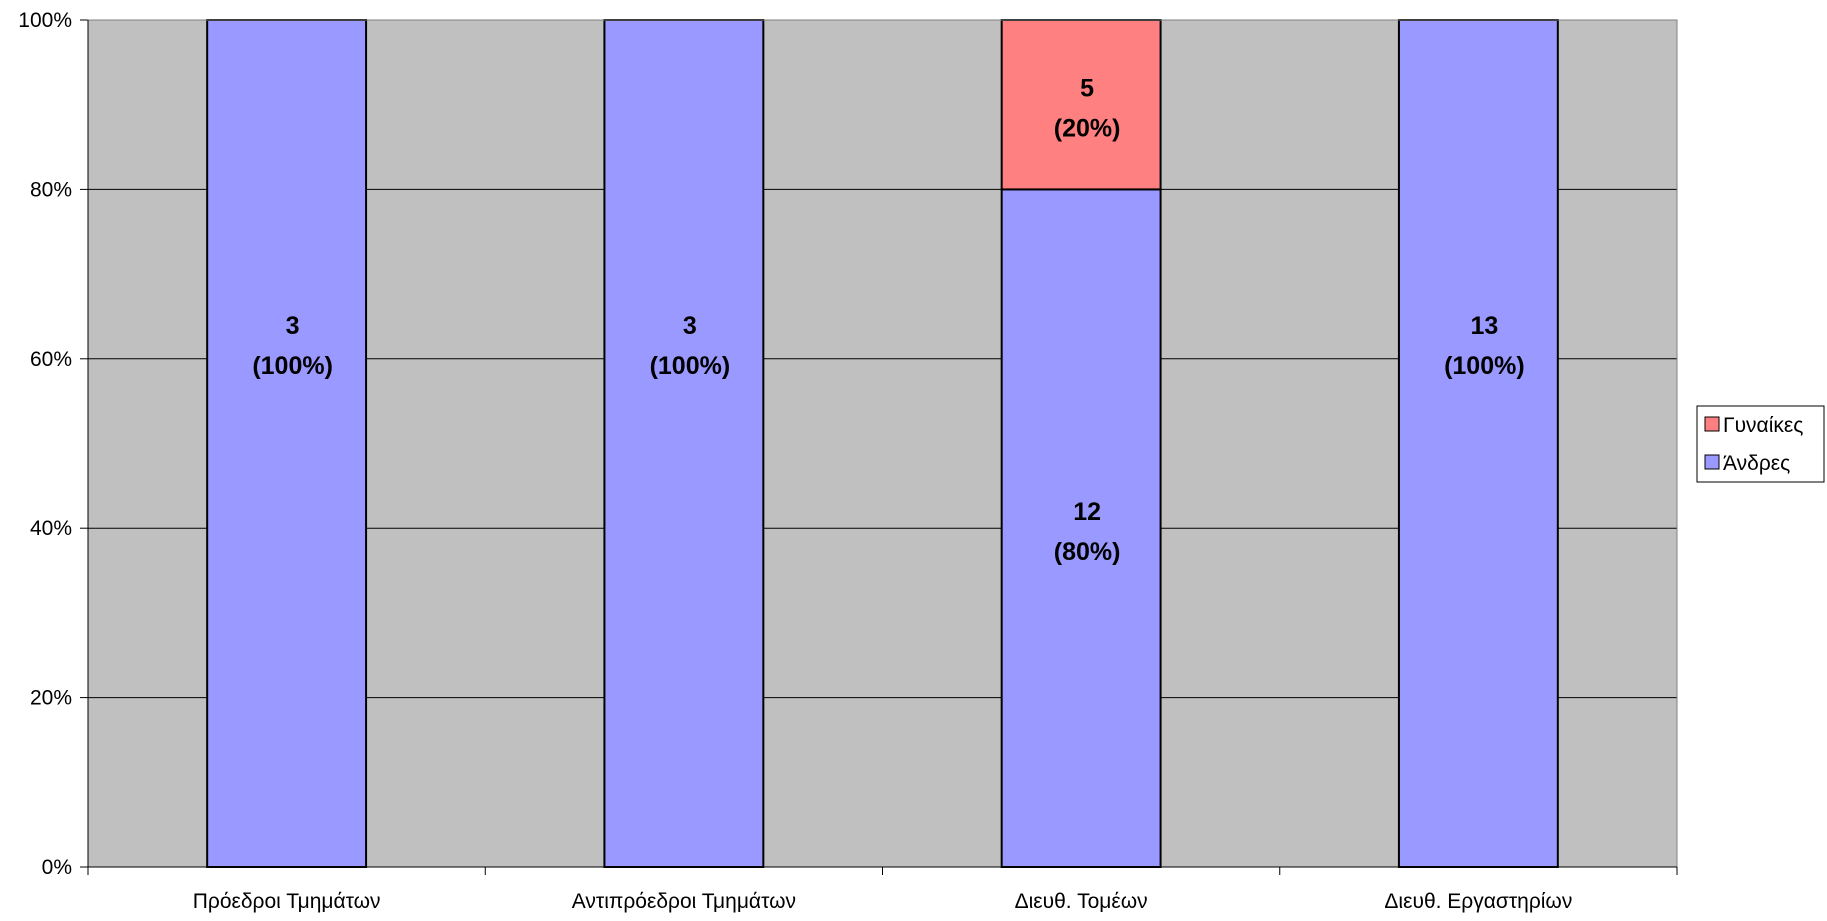 Image resolution: width=1827 pixels, height=921 pixels. I want to click on y-tick-label: 100%, so click(45, 20).